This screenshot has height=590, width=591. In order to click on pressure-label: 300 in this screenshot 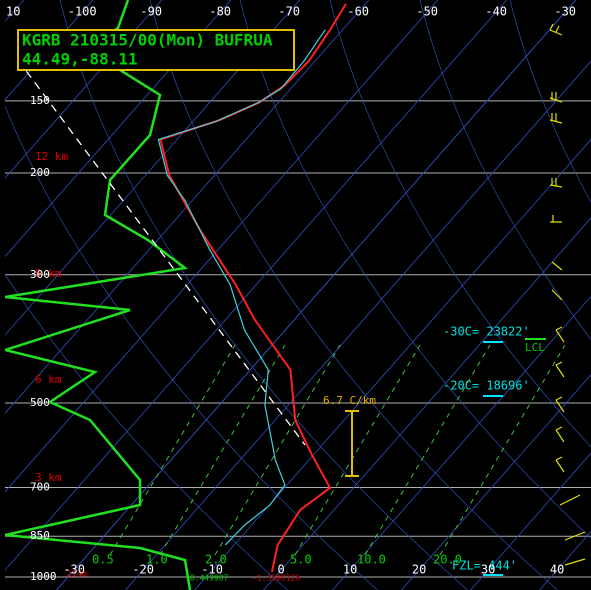, I will do `click(40, 274)`.